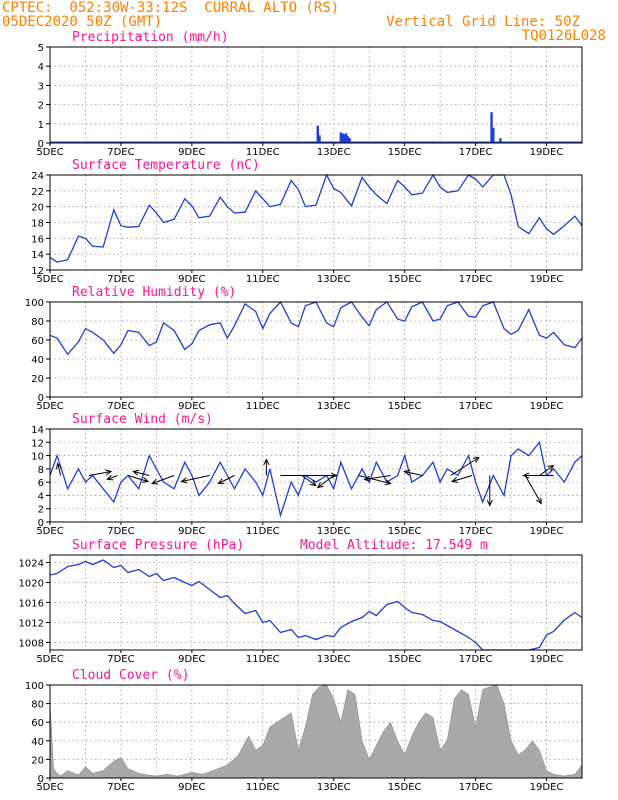  Describe the element at coordinates (41, 483) in the screenshot. I see `y-tick-label: 6` at that location.